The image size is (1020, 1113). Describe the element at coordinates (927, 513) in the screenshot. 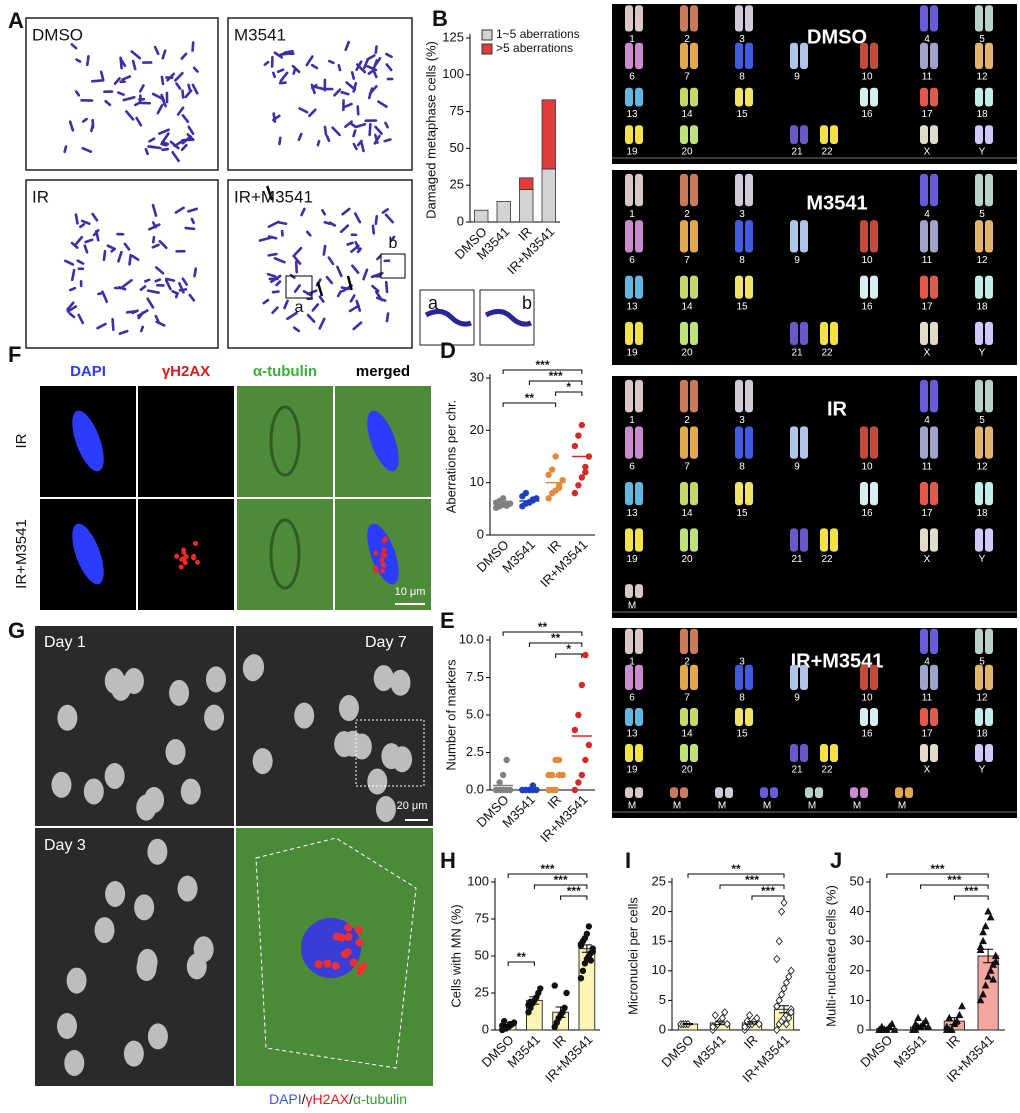

I see `chromosome-label: 17` at that location.